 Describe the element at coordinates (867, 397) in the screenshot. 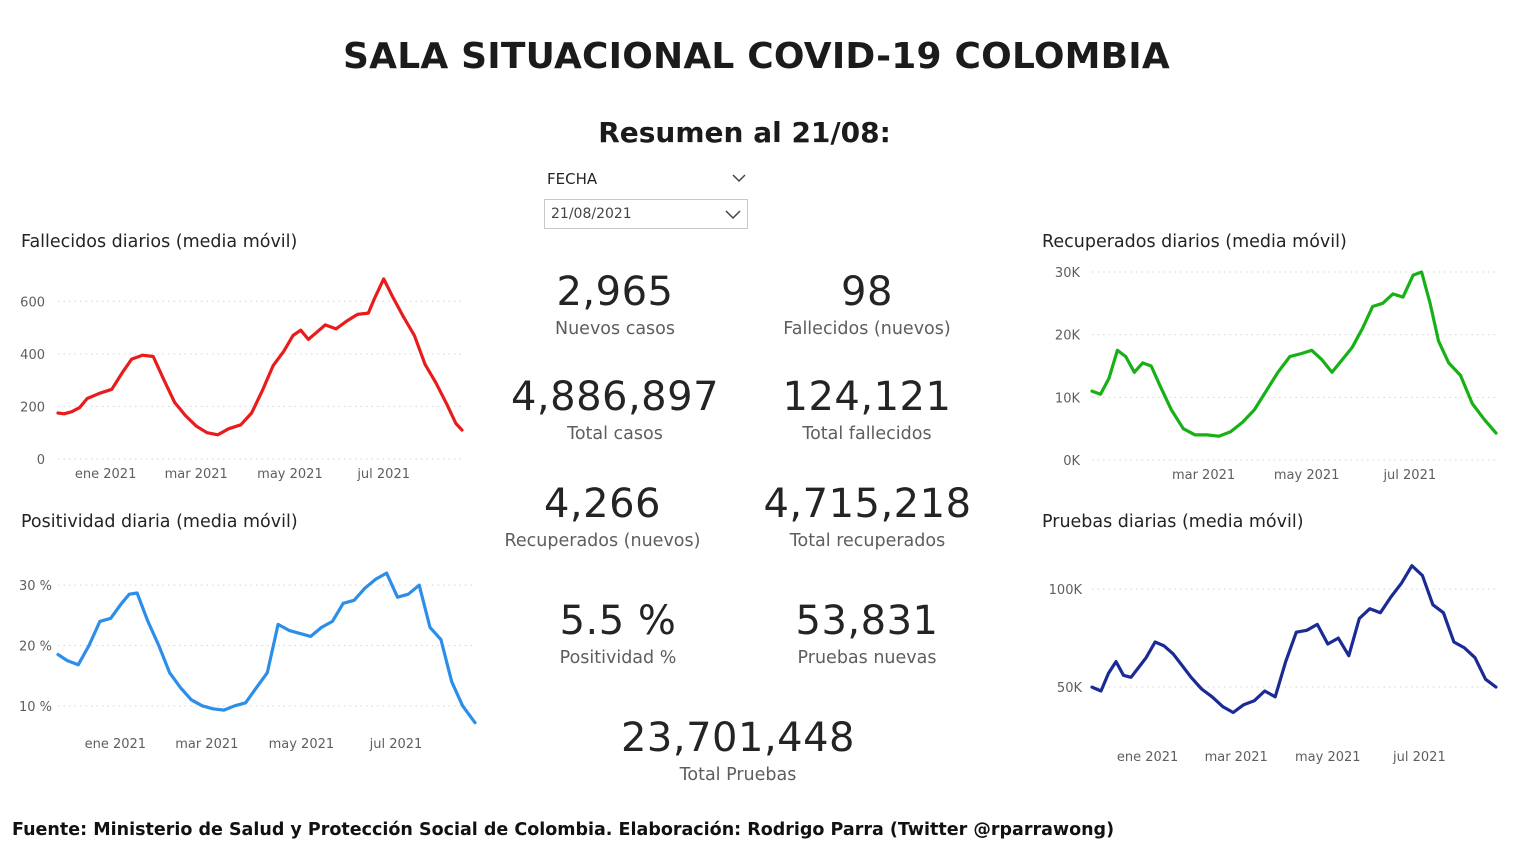

I see `kpi-value: 124,121` at that location.